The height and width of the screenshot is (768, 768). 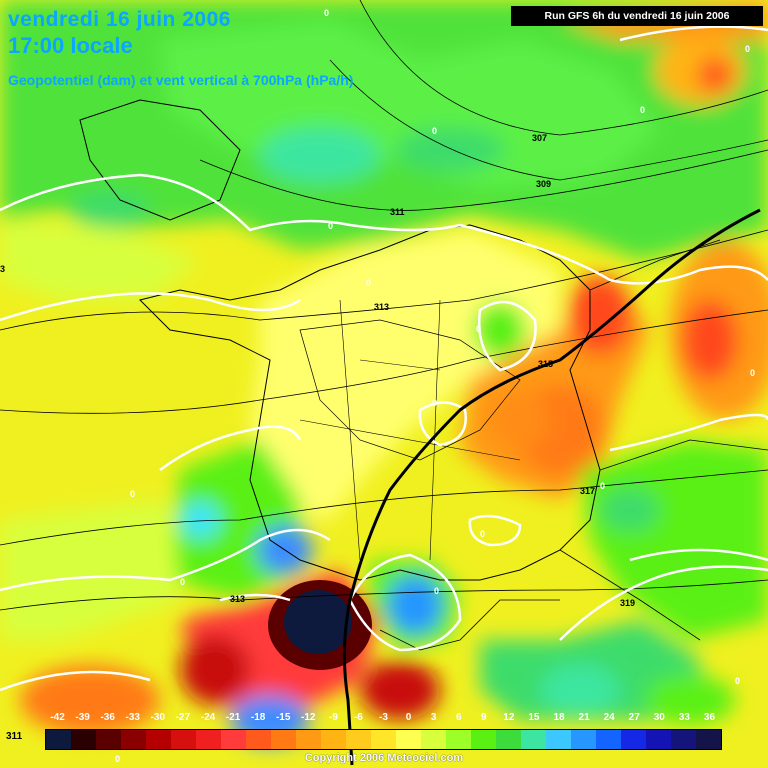 I want to click on legend-value: 12, so click(x=509, y=717).